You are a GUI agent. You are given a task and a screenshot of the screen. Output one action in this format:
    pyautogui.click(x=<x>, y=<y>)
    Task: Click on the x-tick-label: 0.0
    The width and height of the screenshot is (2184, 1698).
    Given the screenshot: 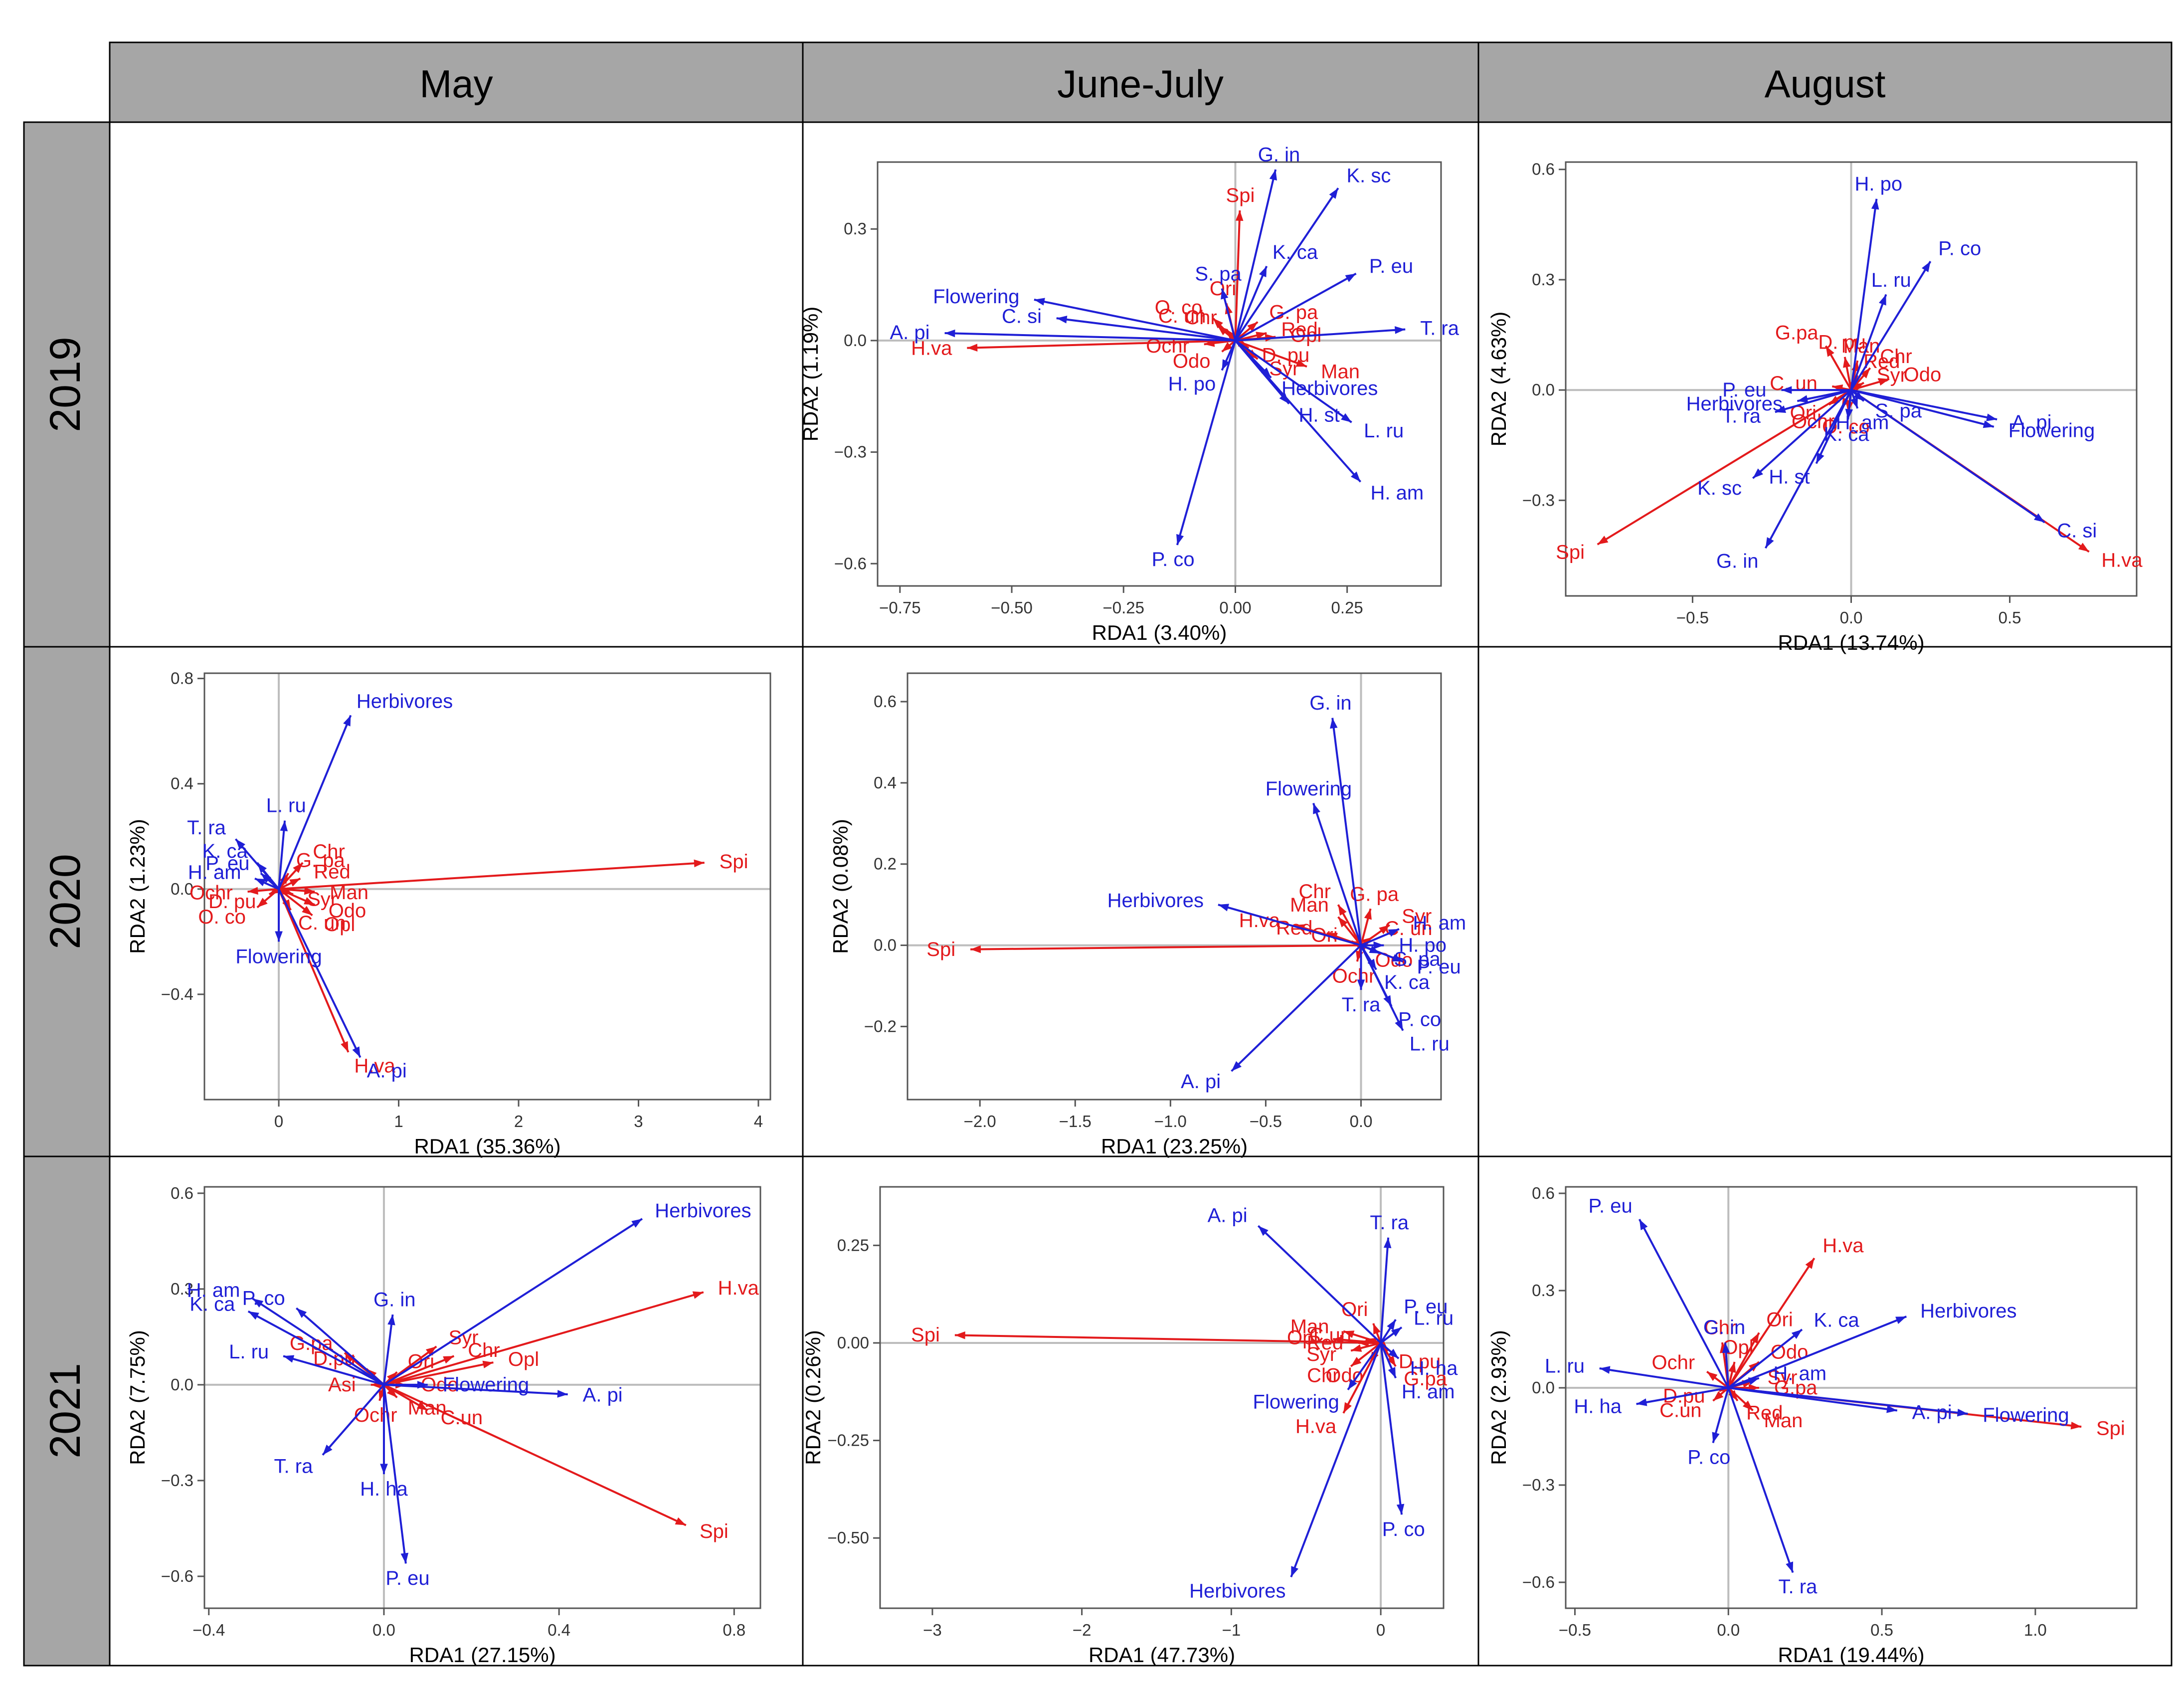 What is the action you would take?
    pyautogui.click(x=1851, y=617)
    